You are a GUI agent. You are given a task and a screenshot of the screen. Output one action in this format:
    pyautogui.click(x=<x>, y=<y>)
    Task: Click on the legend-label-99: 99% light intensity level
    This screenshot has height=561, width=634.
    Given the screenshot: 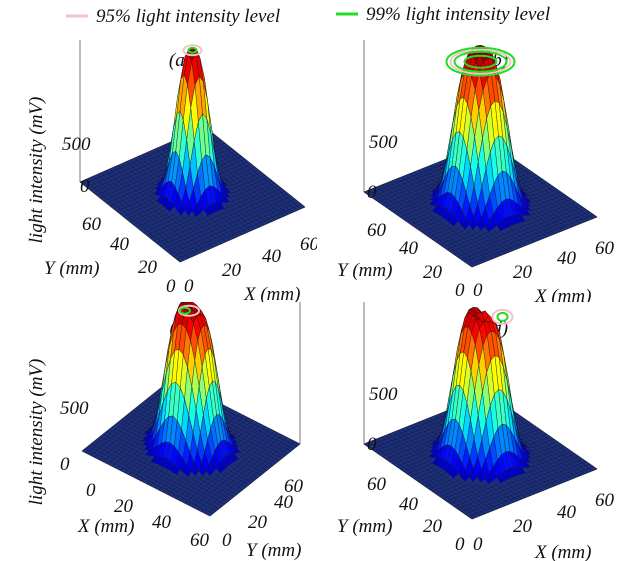 What is the action you would take?
    pyautogui.click(x=458, y=14)
    